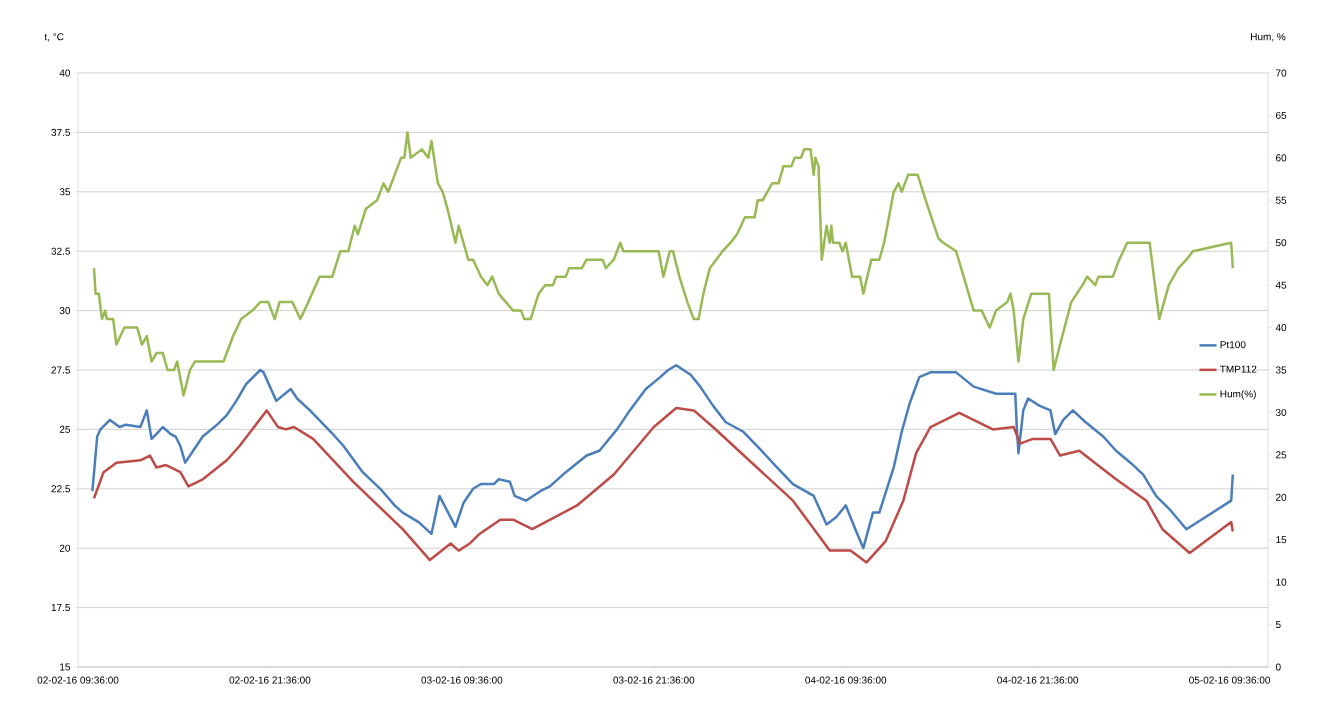 The height and width of the screenshot is (707, 1341). Describe the element at coordinates (1233, 345) in the screenshot. I see `legend-label: Pt100` at that location.